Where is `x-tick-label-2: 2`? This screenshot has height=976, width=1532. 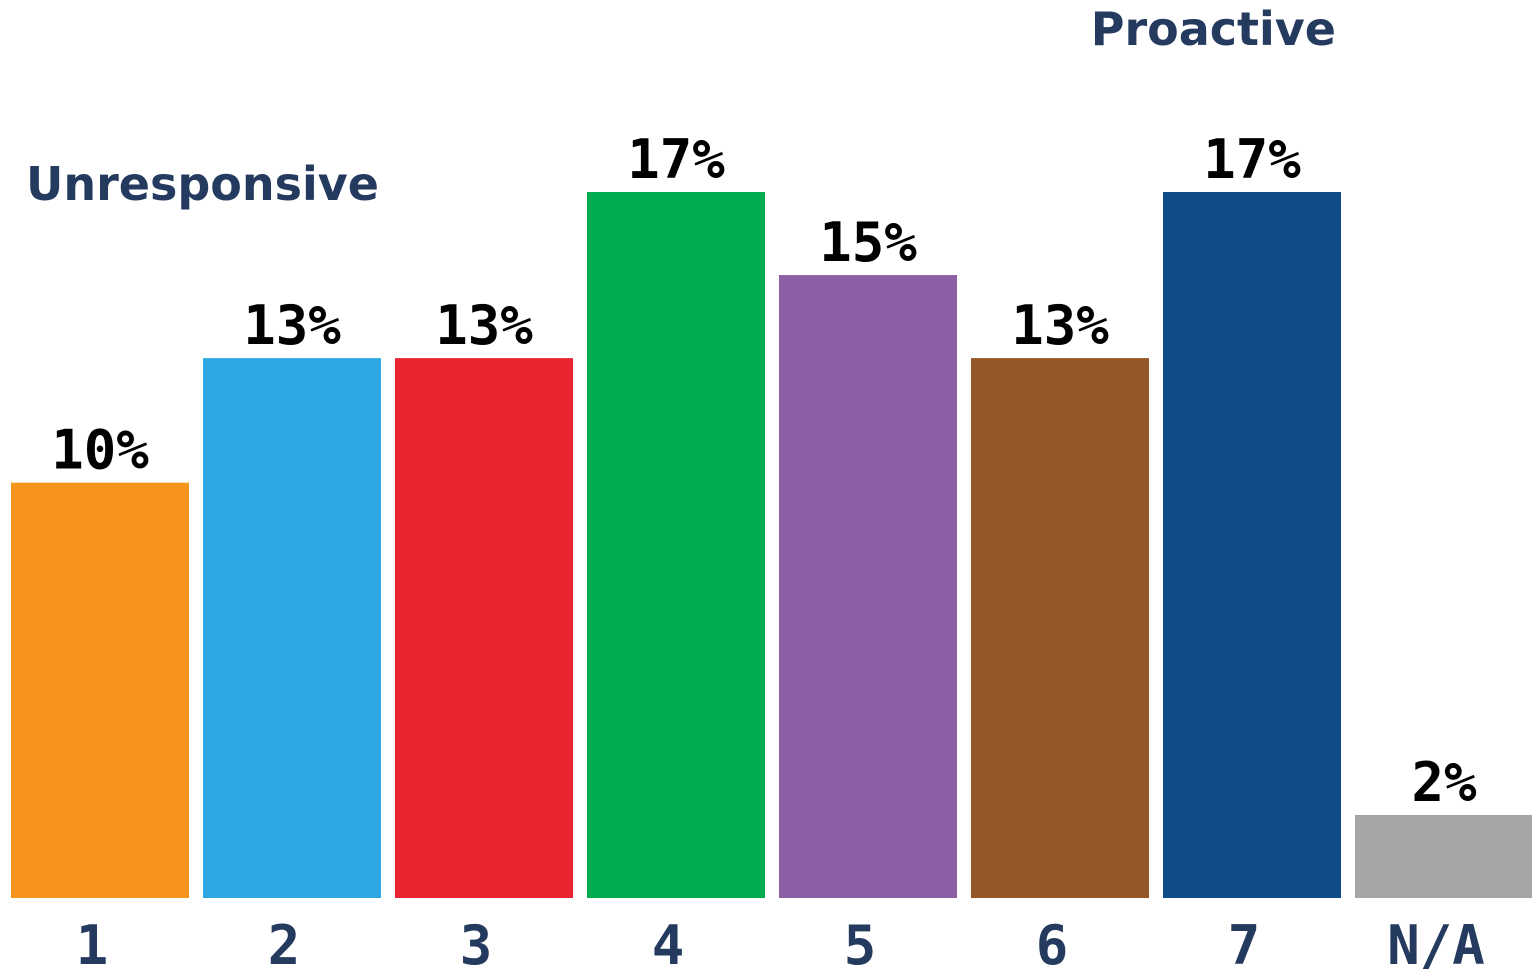 x-tick-label-2: 2 is located at coordinates (284, 945).